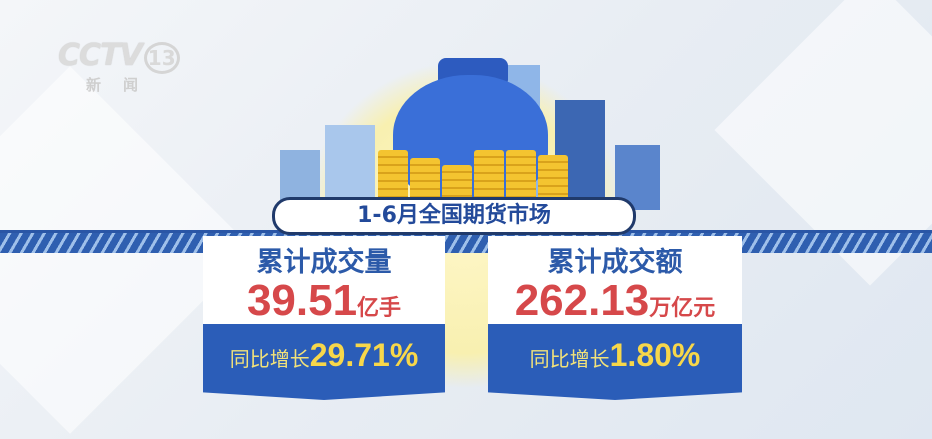 Image resolution: width=932 pixels, height=439 pixels. I want to click on logo-channel: 13, so click(161, 58).